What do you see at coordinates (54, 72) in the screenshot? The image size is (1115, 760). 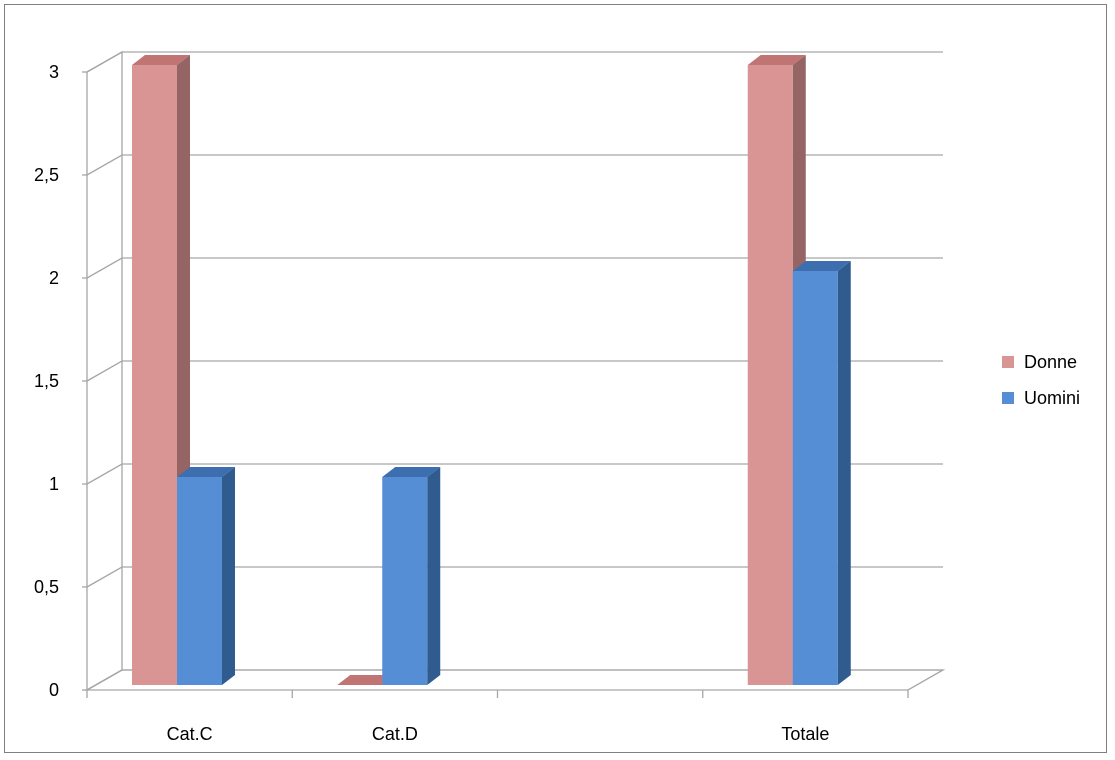 I see `y-tick-label: 3` at bounding box center [54, 72].